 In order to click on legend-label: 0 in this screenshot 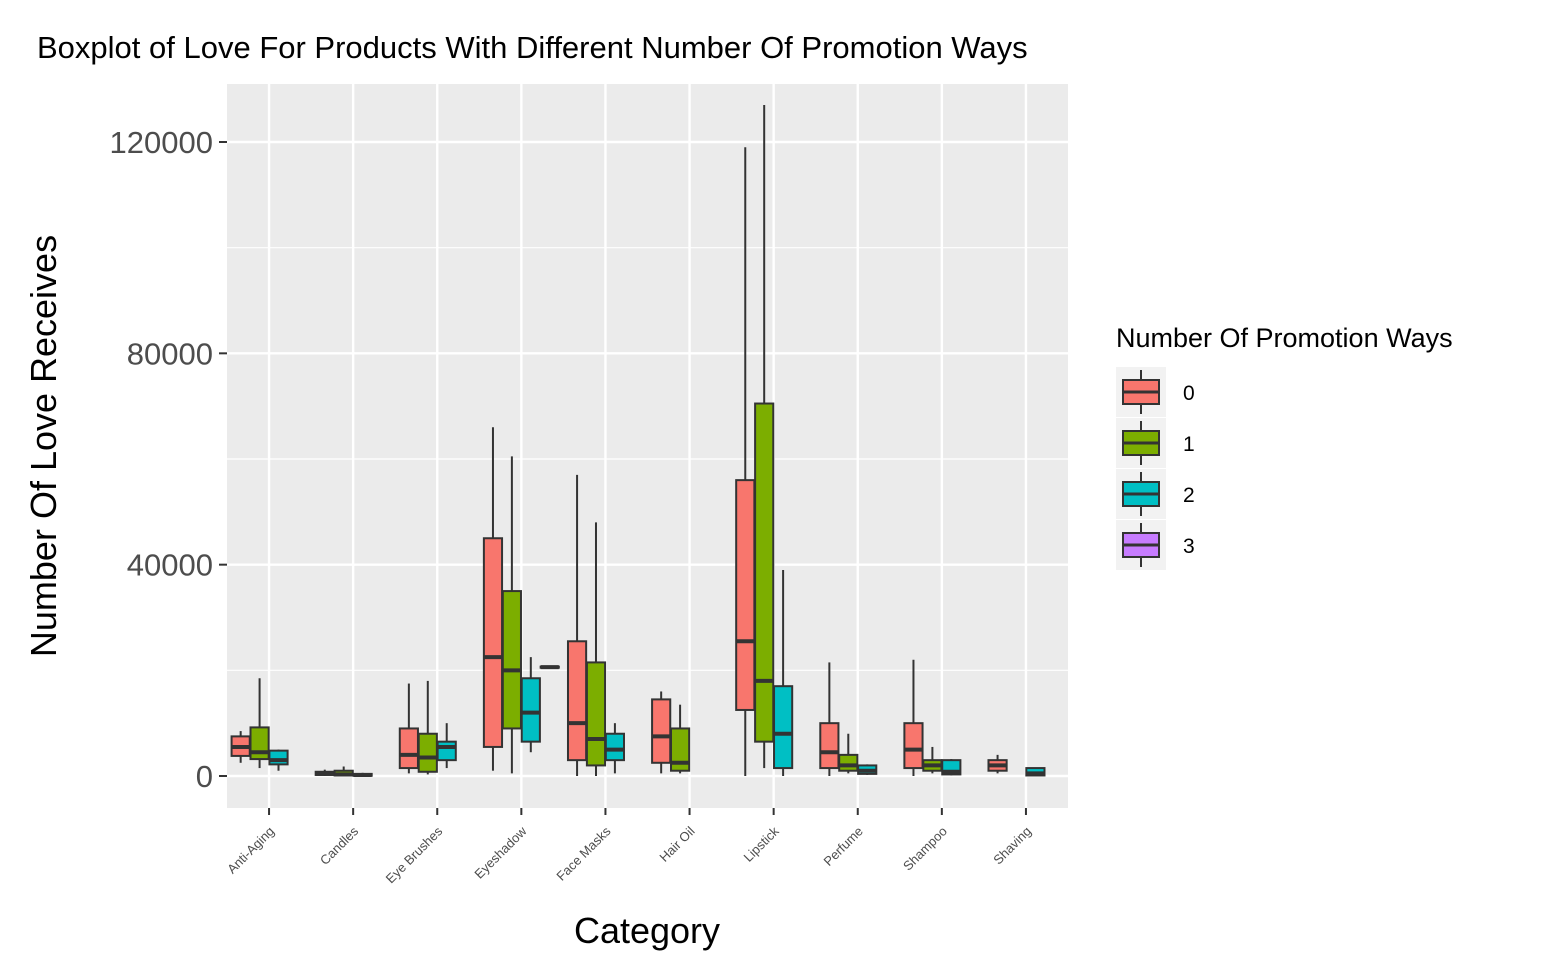, I will do `click(1189, 393)`.